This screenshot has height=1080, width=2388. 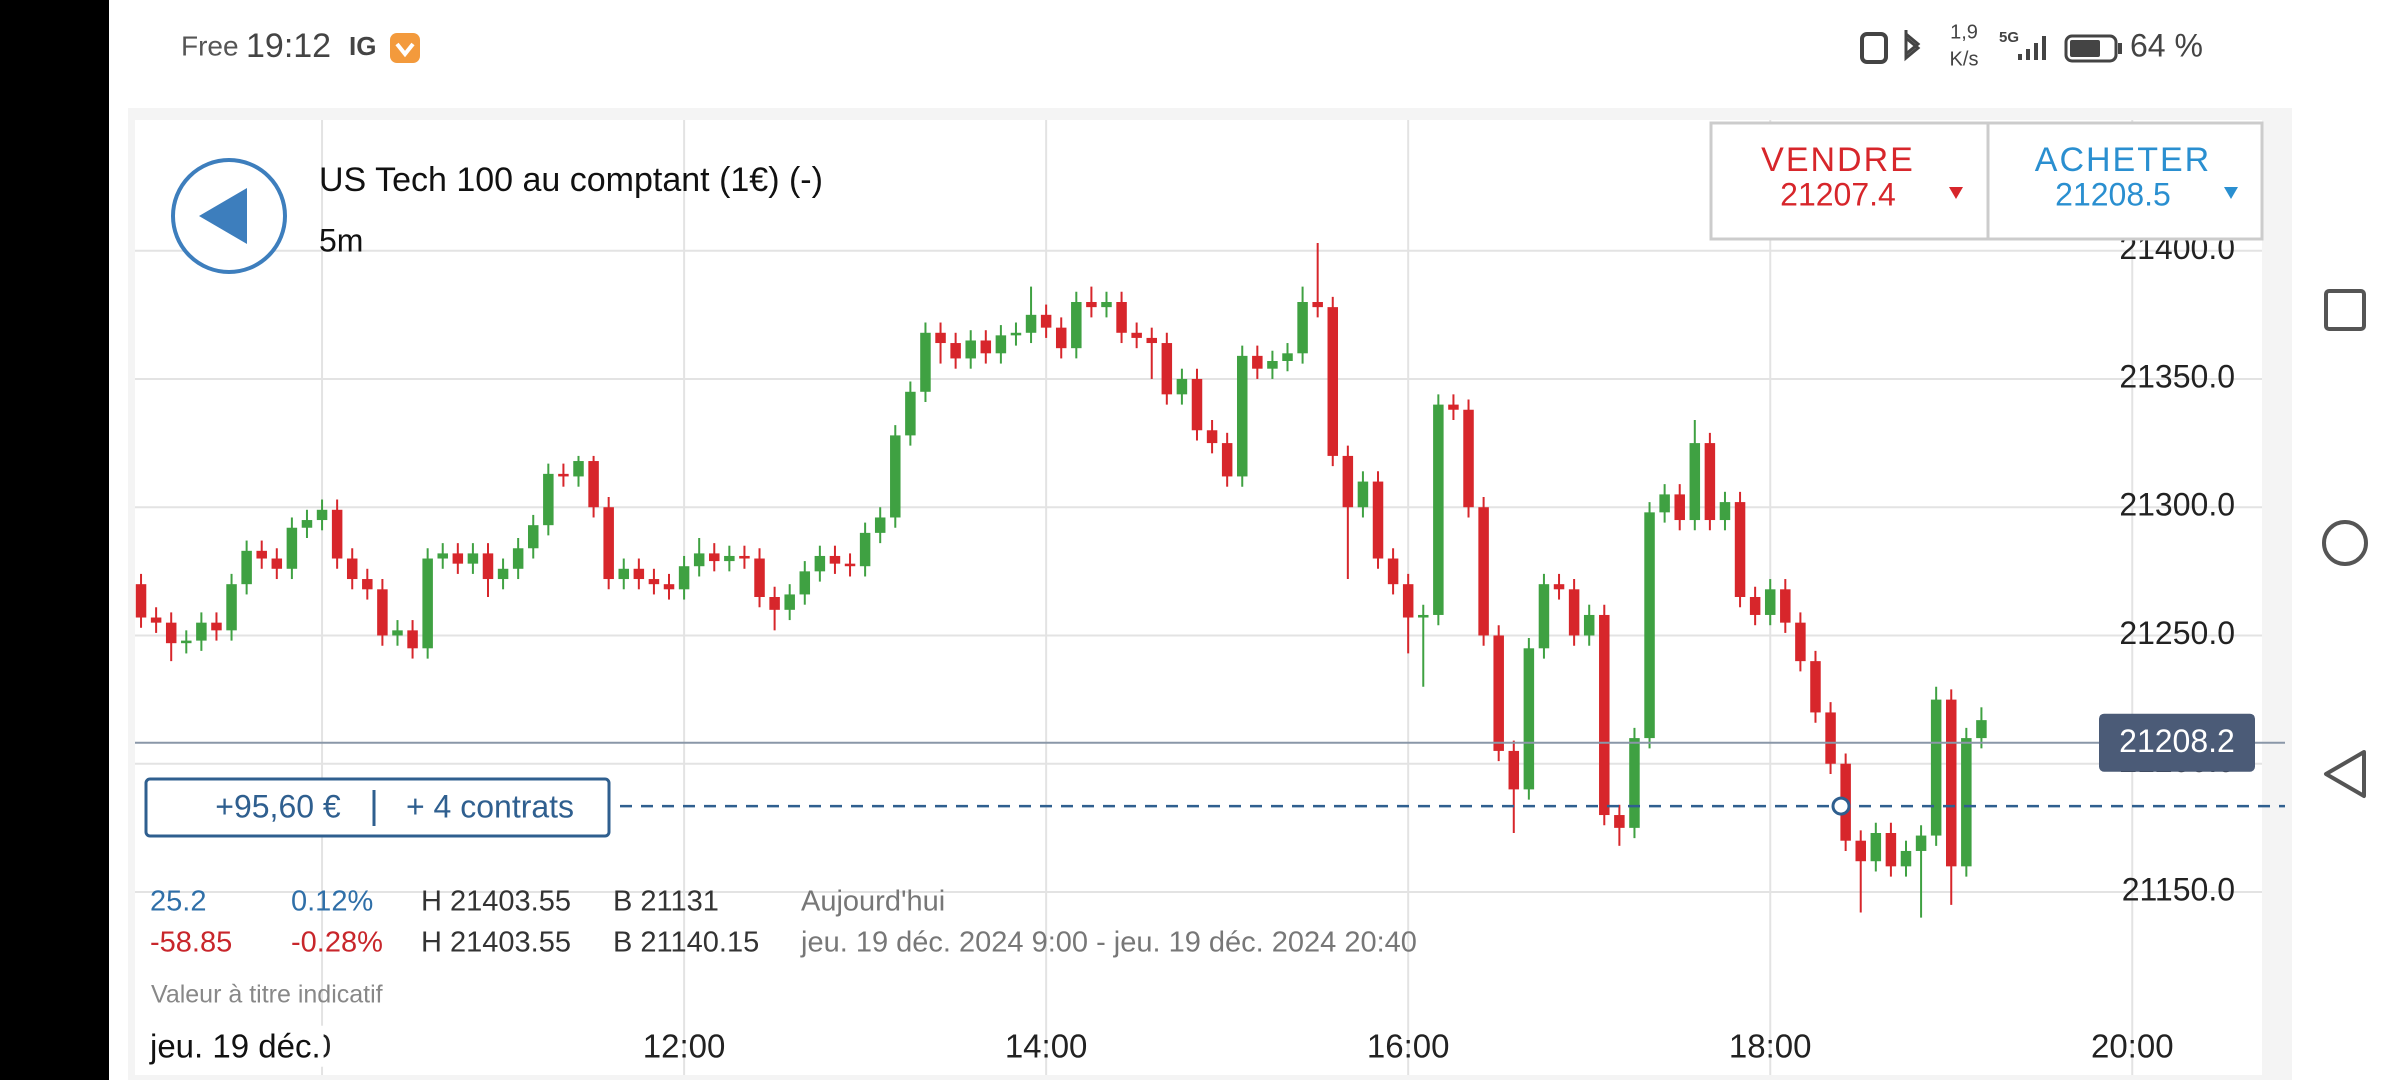 What do you see at coordinates (1838, 160) in the screenshot?
I see `sell-label: VENDRE` at bounding box center [1838, 160].